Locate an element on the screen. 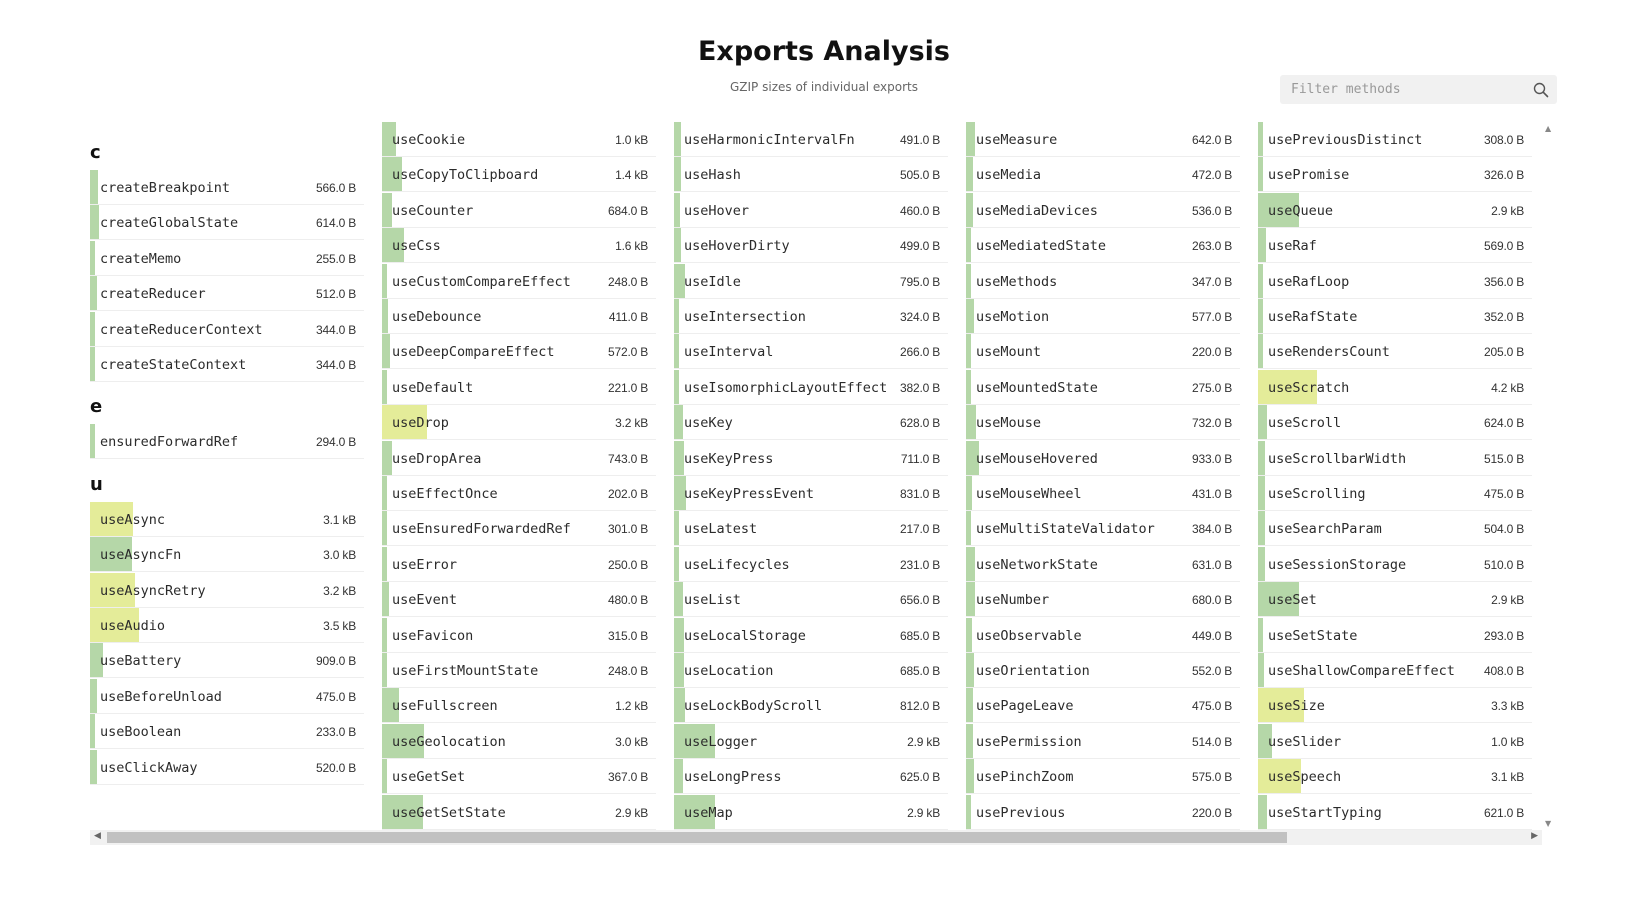  export-row: createStateContext 344.0 B is located at coordinates (227, 364).